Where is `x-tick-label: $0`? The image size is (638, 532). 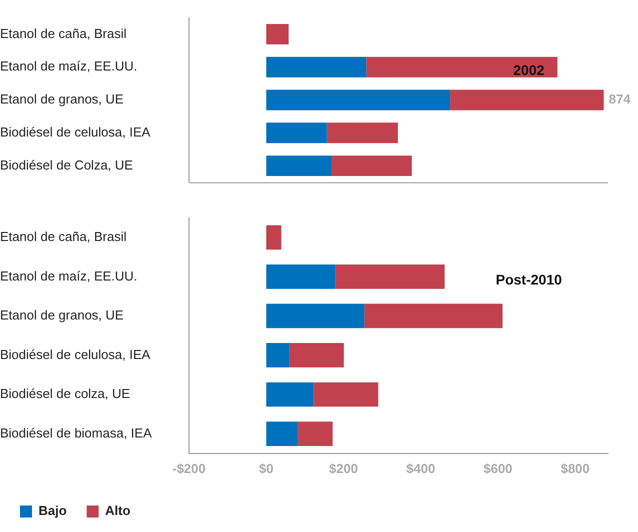 x-tick-label: $0 is located at coordinates (266, 468).